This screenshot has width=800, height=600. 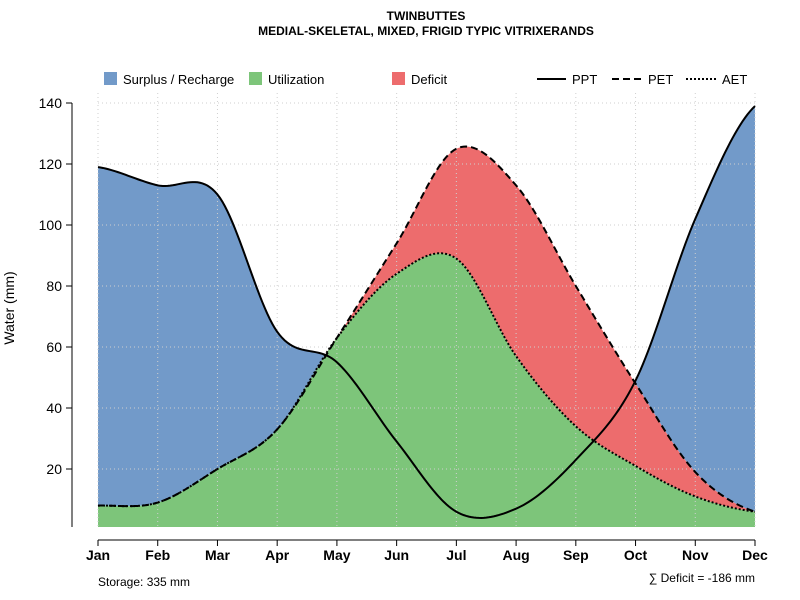 I want to click on deficit-label: ∑ Deficit = -186 mm, so click(x=702, y=578).